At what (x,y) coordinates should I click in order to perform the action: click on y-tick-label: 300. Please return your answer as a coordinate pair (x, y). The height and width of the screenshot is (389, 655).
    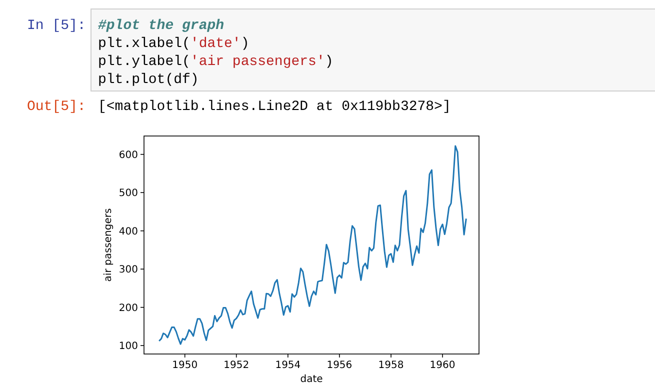
    Looking at the image, I should click on (128, 270).